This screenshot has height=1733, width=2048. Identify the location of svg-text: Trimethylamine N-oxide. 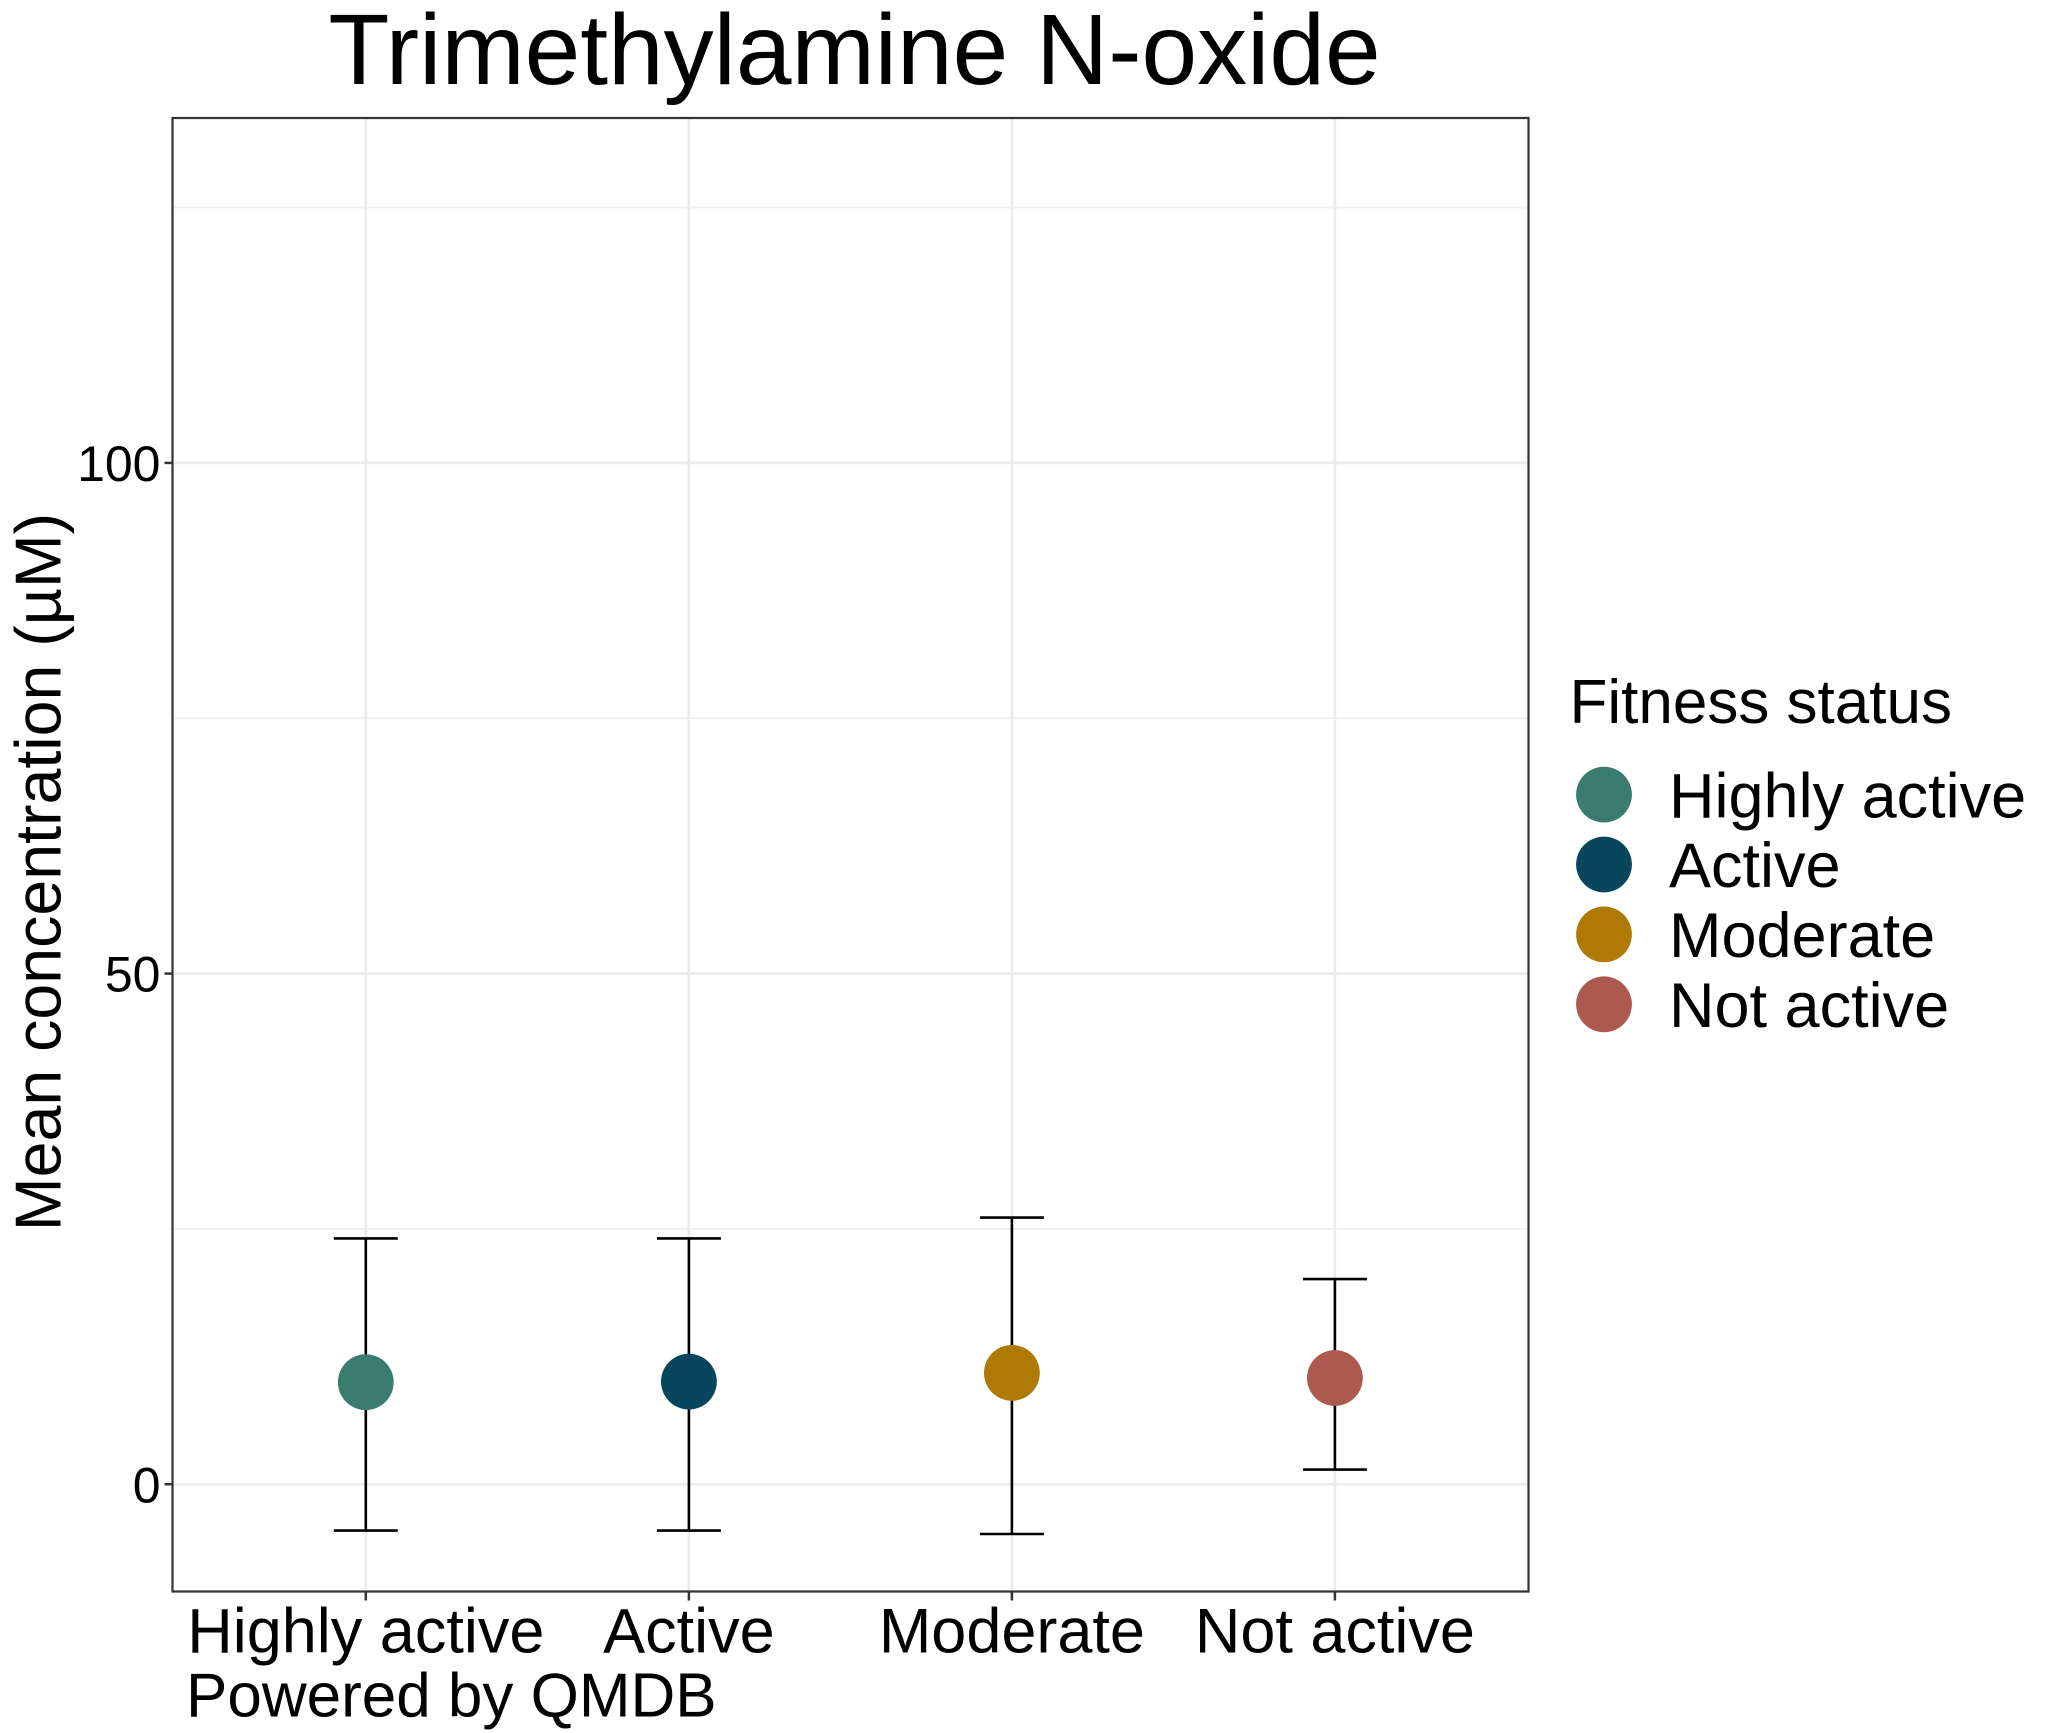
(854, 53).